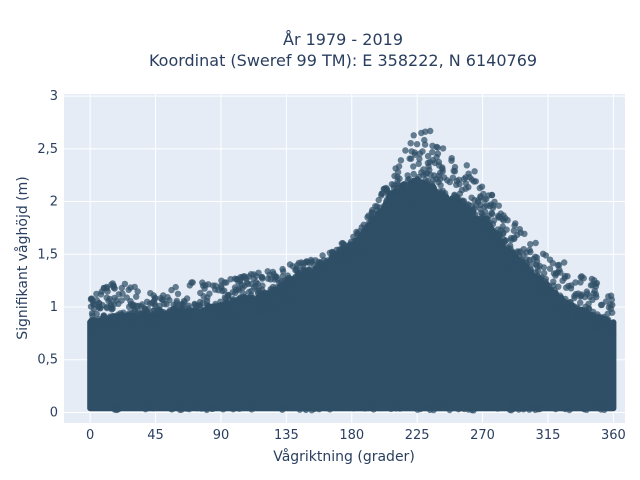  I want to click on x-tick-labels: 0 45 90 135 180 225 270 315 360, so click(356, 435).